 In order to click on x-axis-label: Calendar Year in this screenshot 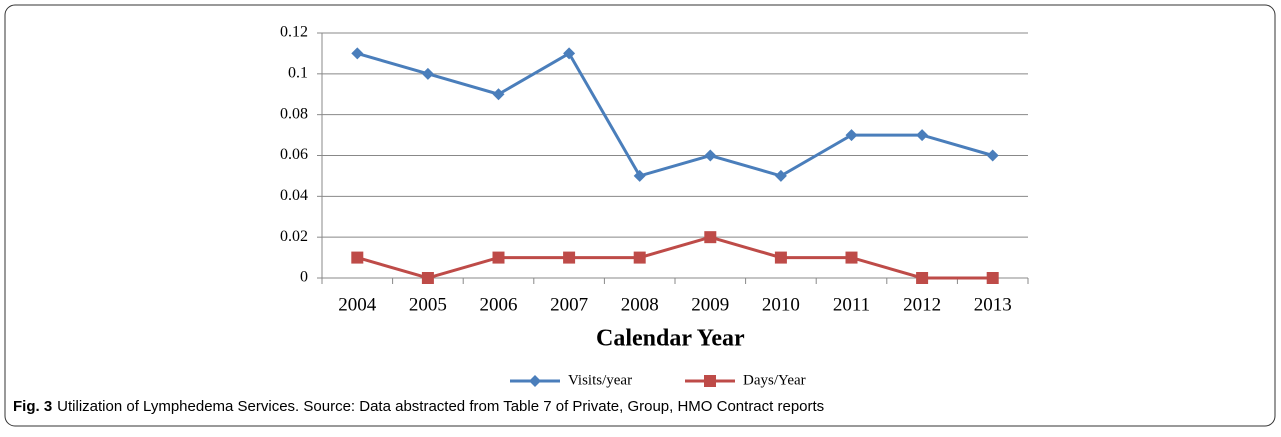, I will do `click(670, 339)`.